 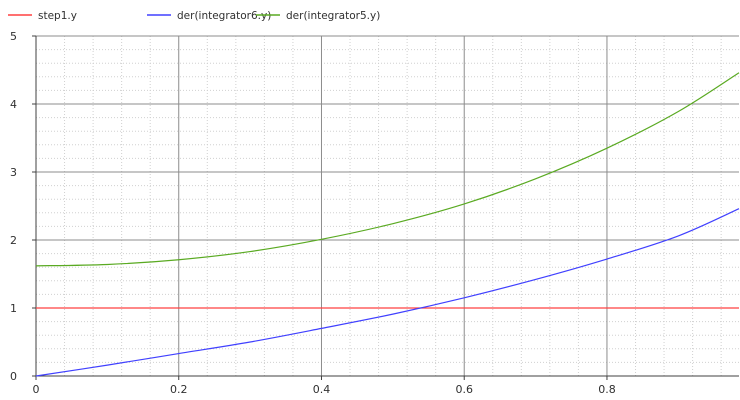 What do you see at coordinates (13, 104) in the screenshot?
I see `y-tick-label: 4` at bounding box center [13, 104].